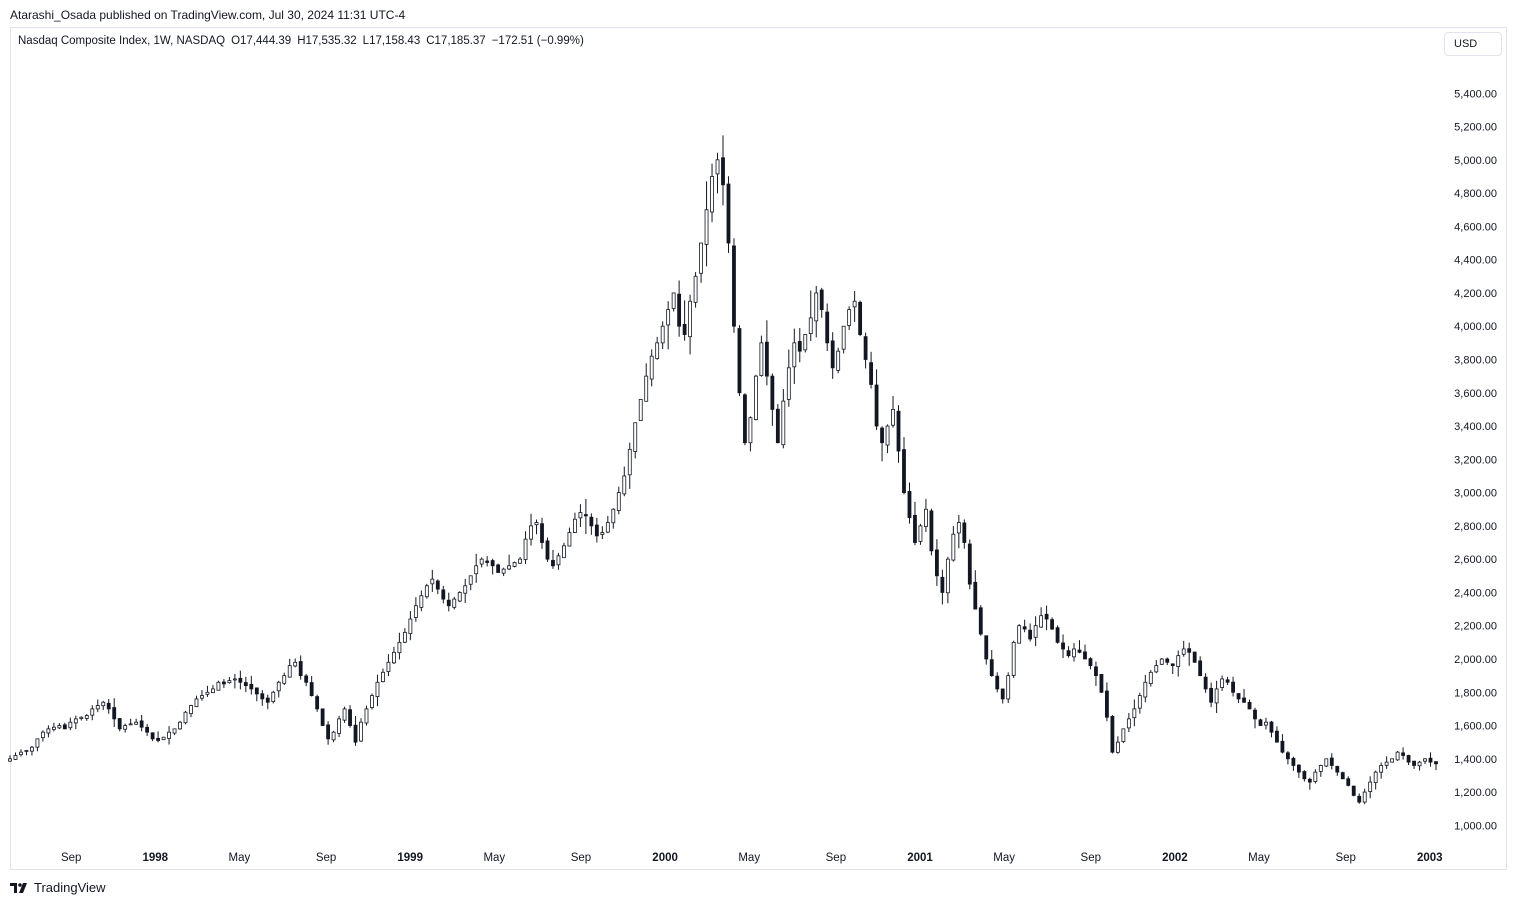 Image resolution: width=1517 pixels, height=906 pixels. I want to click on legend-low: L17,158.43, so click(391, 41).